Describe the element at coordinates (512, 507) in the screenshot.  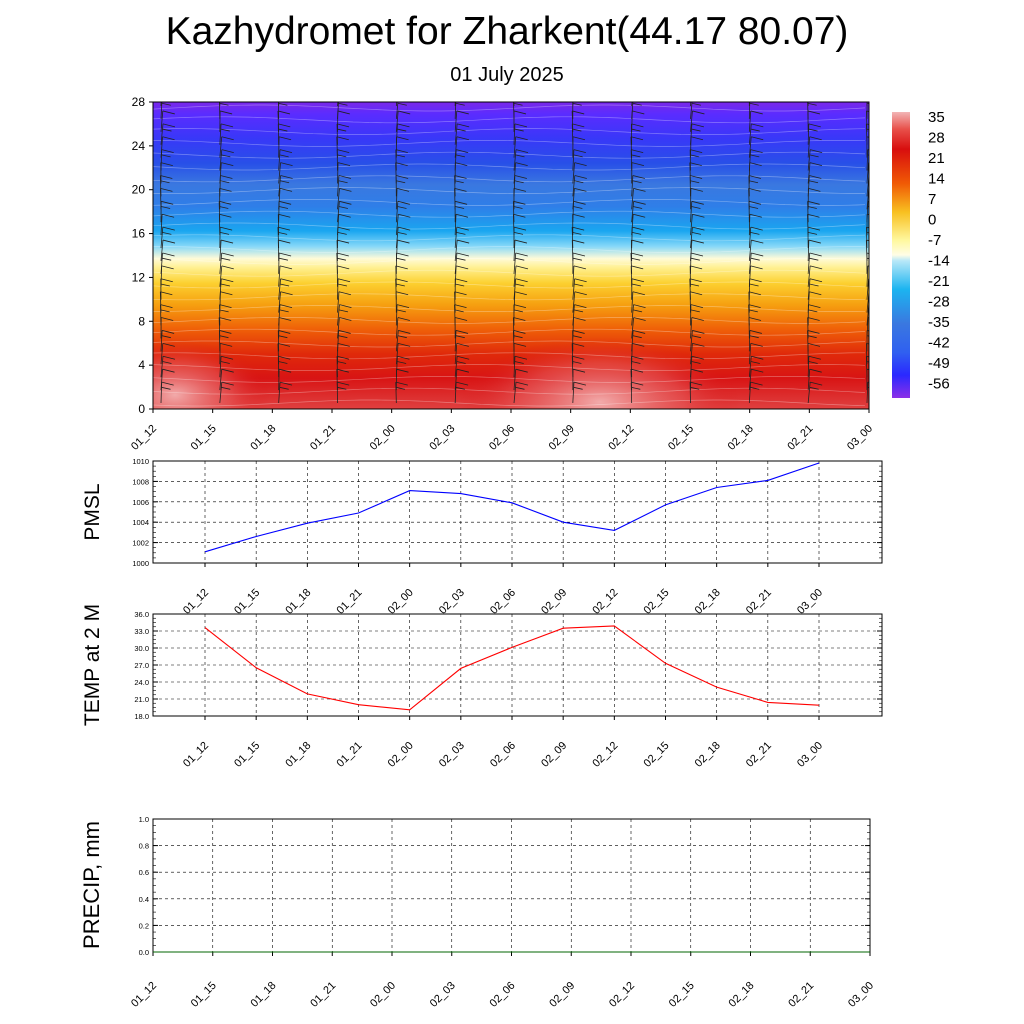
I see `pmsl-series-line` at that location.